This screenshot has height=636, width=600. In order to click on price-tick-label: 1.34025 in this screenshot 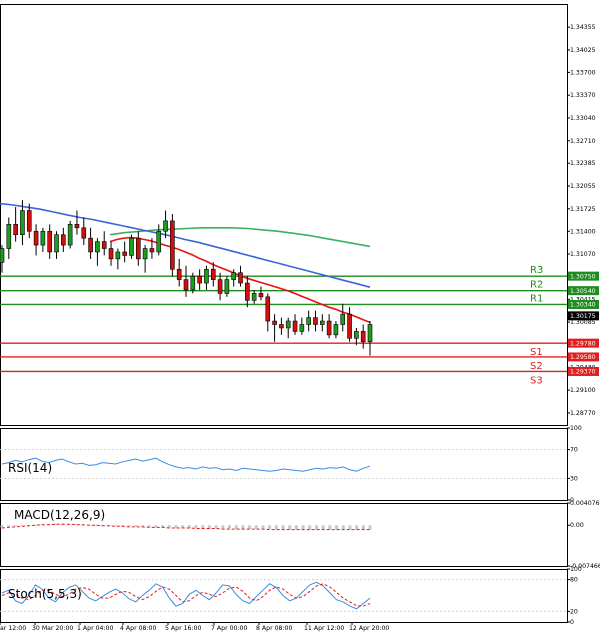, I will do `click(583, 50)`.